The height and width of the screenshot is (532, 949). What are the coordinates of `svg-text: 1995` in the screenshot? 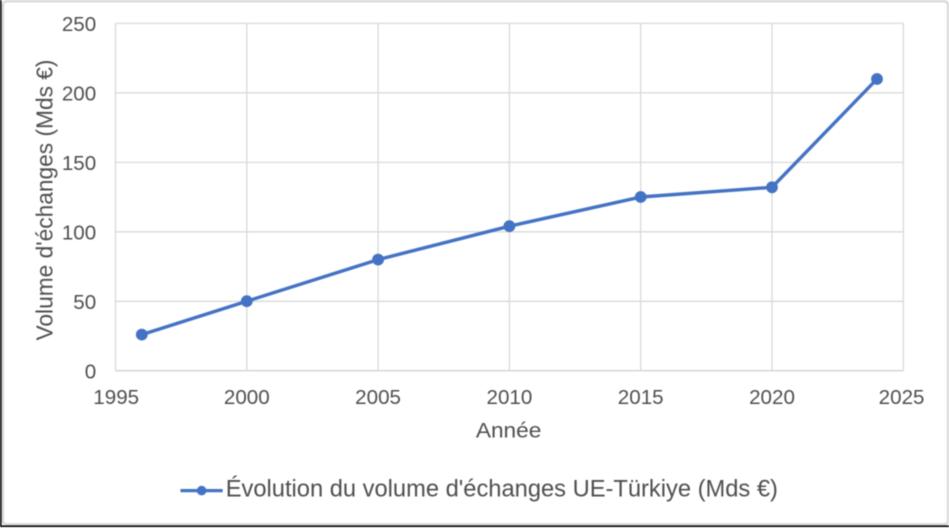 It's located at (116, 397).